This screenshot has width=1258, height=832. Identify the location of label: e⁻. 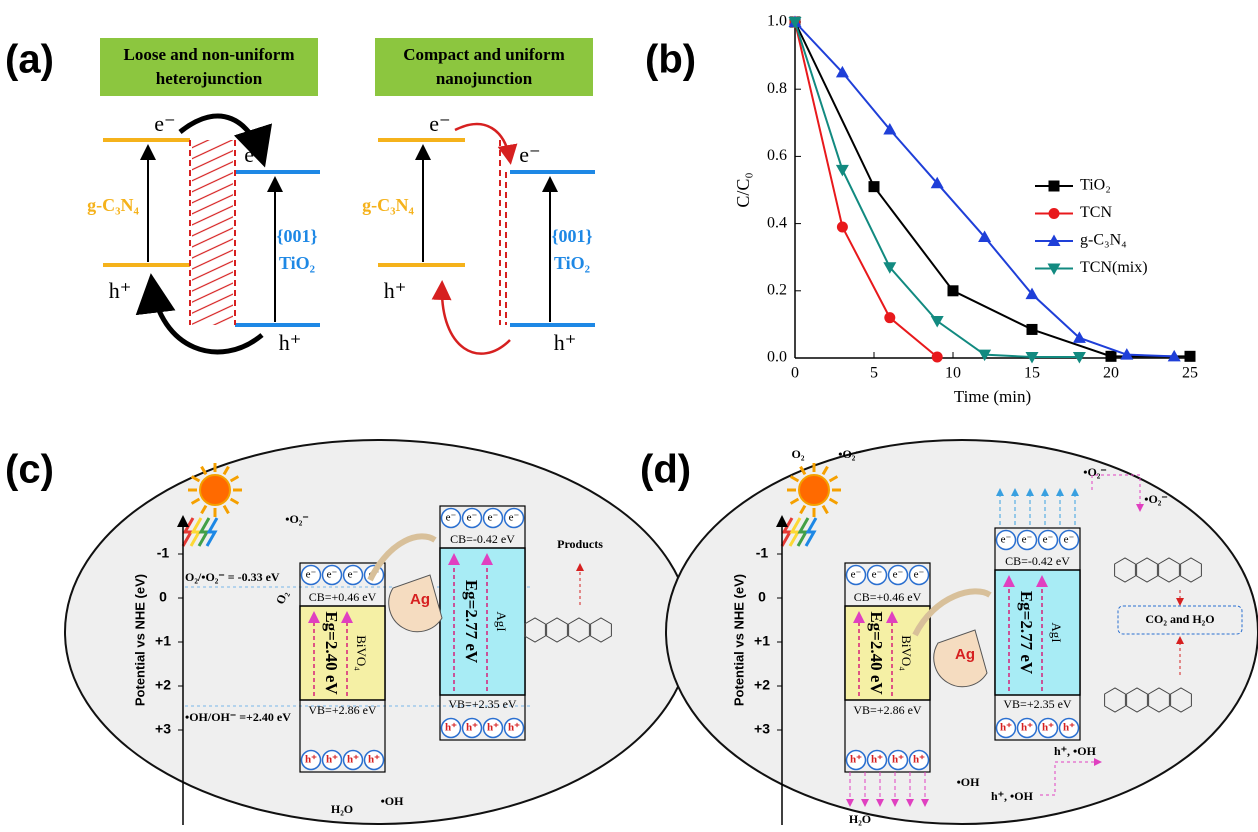
(164, 123).